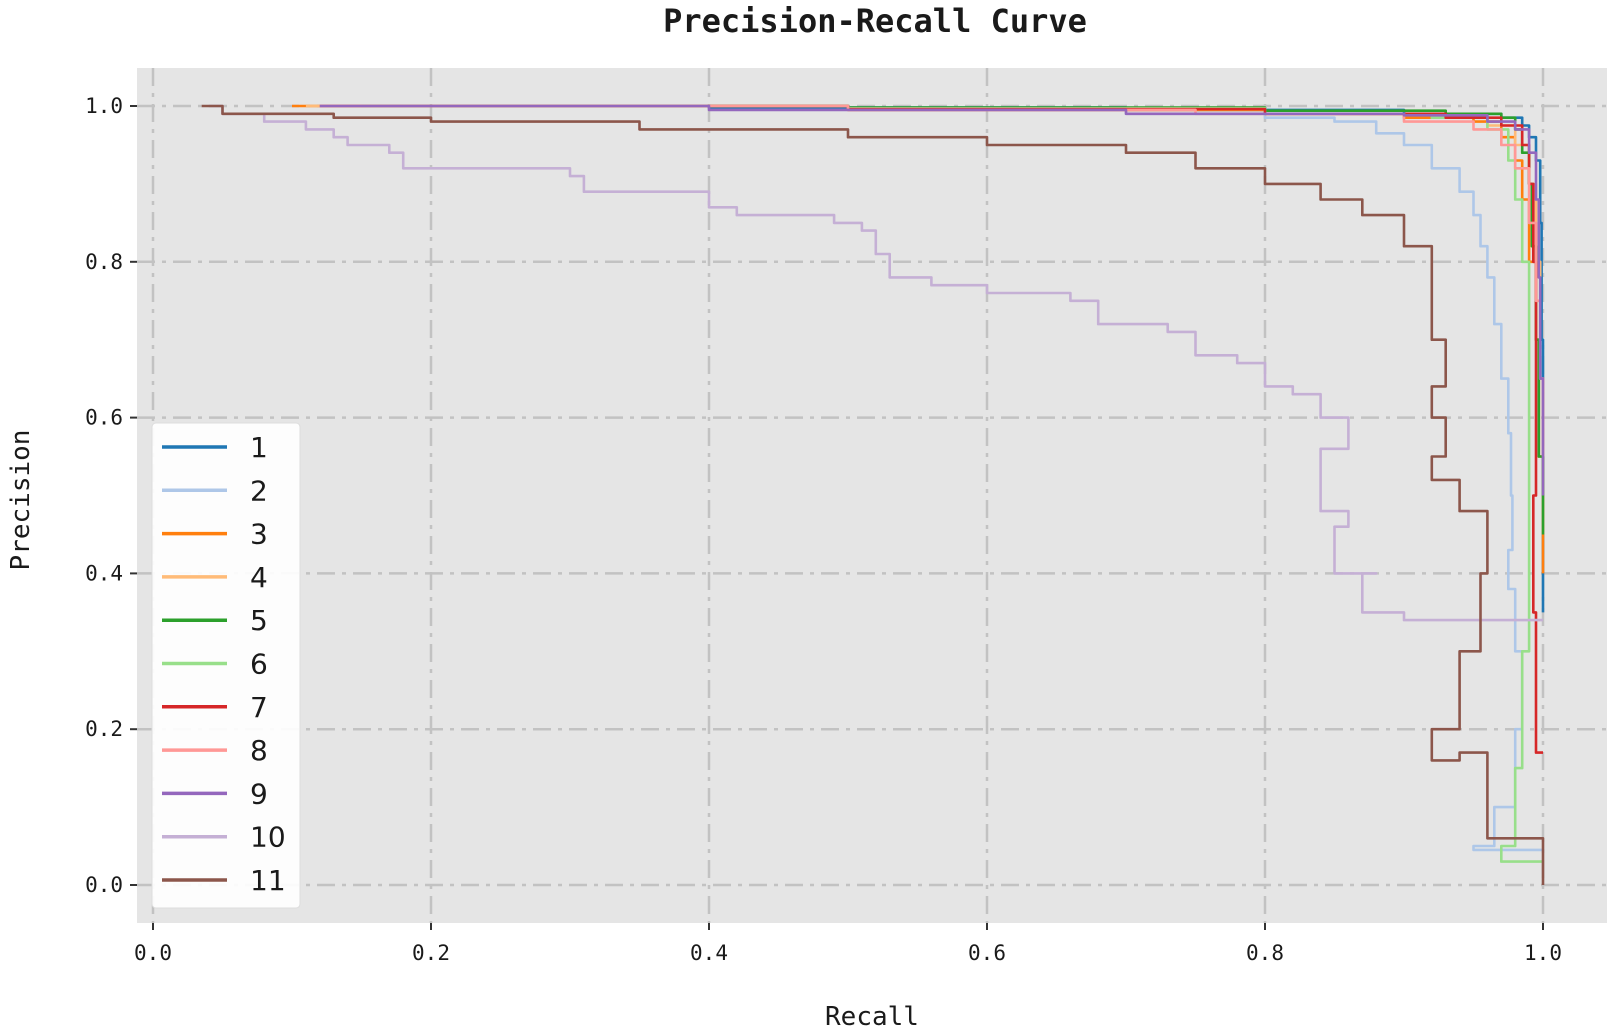 This screenshot has height=1030, width=1610. I want to click on legend-label-8: 8, so click(259, 750).